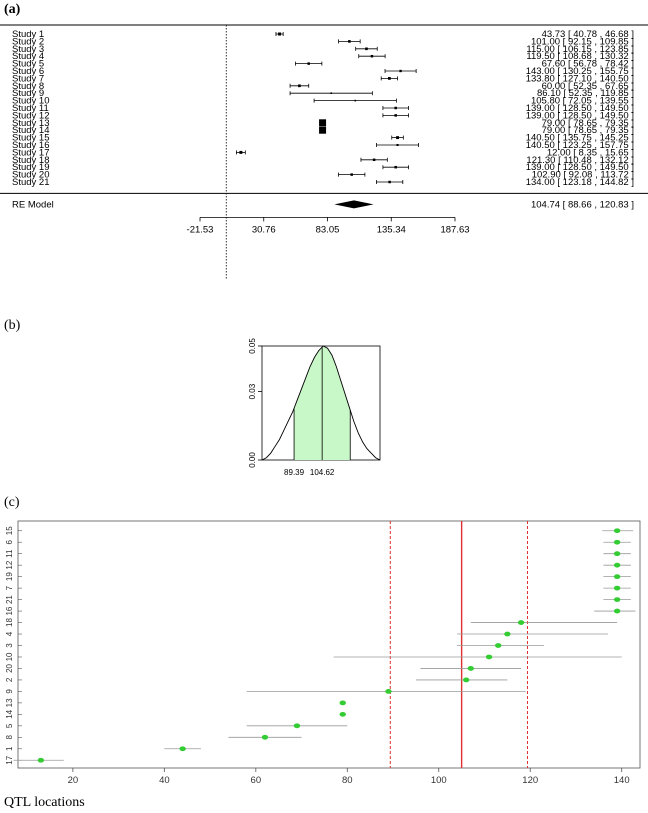  Describe the element at coordinates (354, 204) in the screenshot. I see `summary-diamond` at that location.